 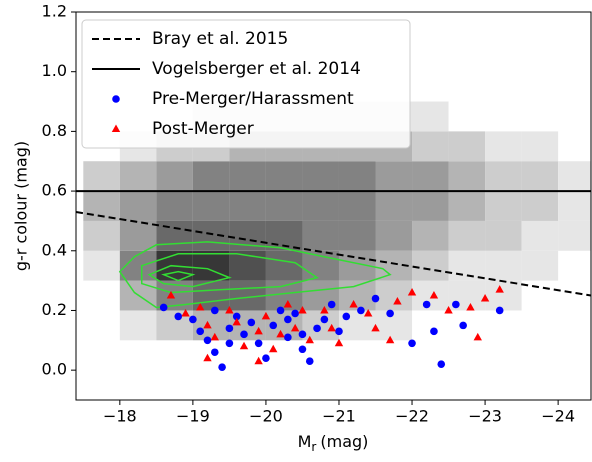 What do you see at coordinates (305, 441) in the screenshot?
I see `x-label-symbol: M` at bounding box center [305, 441].